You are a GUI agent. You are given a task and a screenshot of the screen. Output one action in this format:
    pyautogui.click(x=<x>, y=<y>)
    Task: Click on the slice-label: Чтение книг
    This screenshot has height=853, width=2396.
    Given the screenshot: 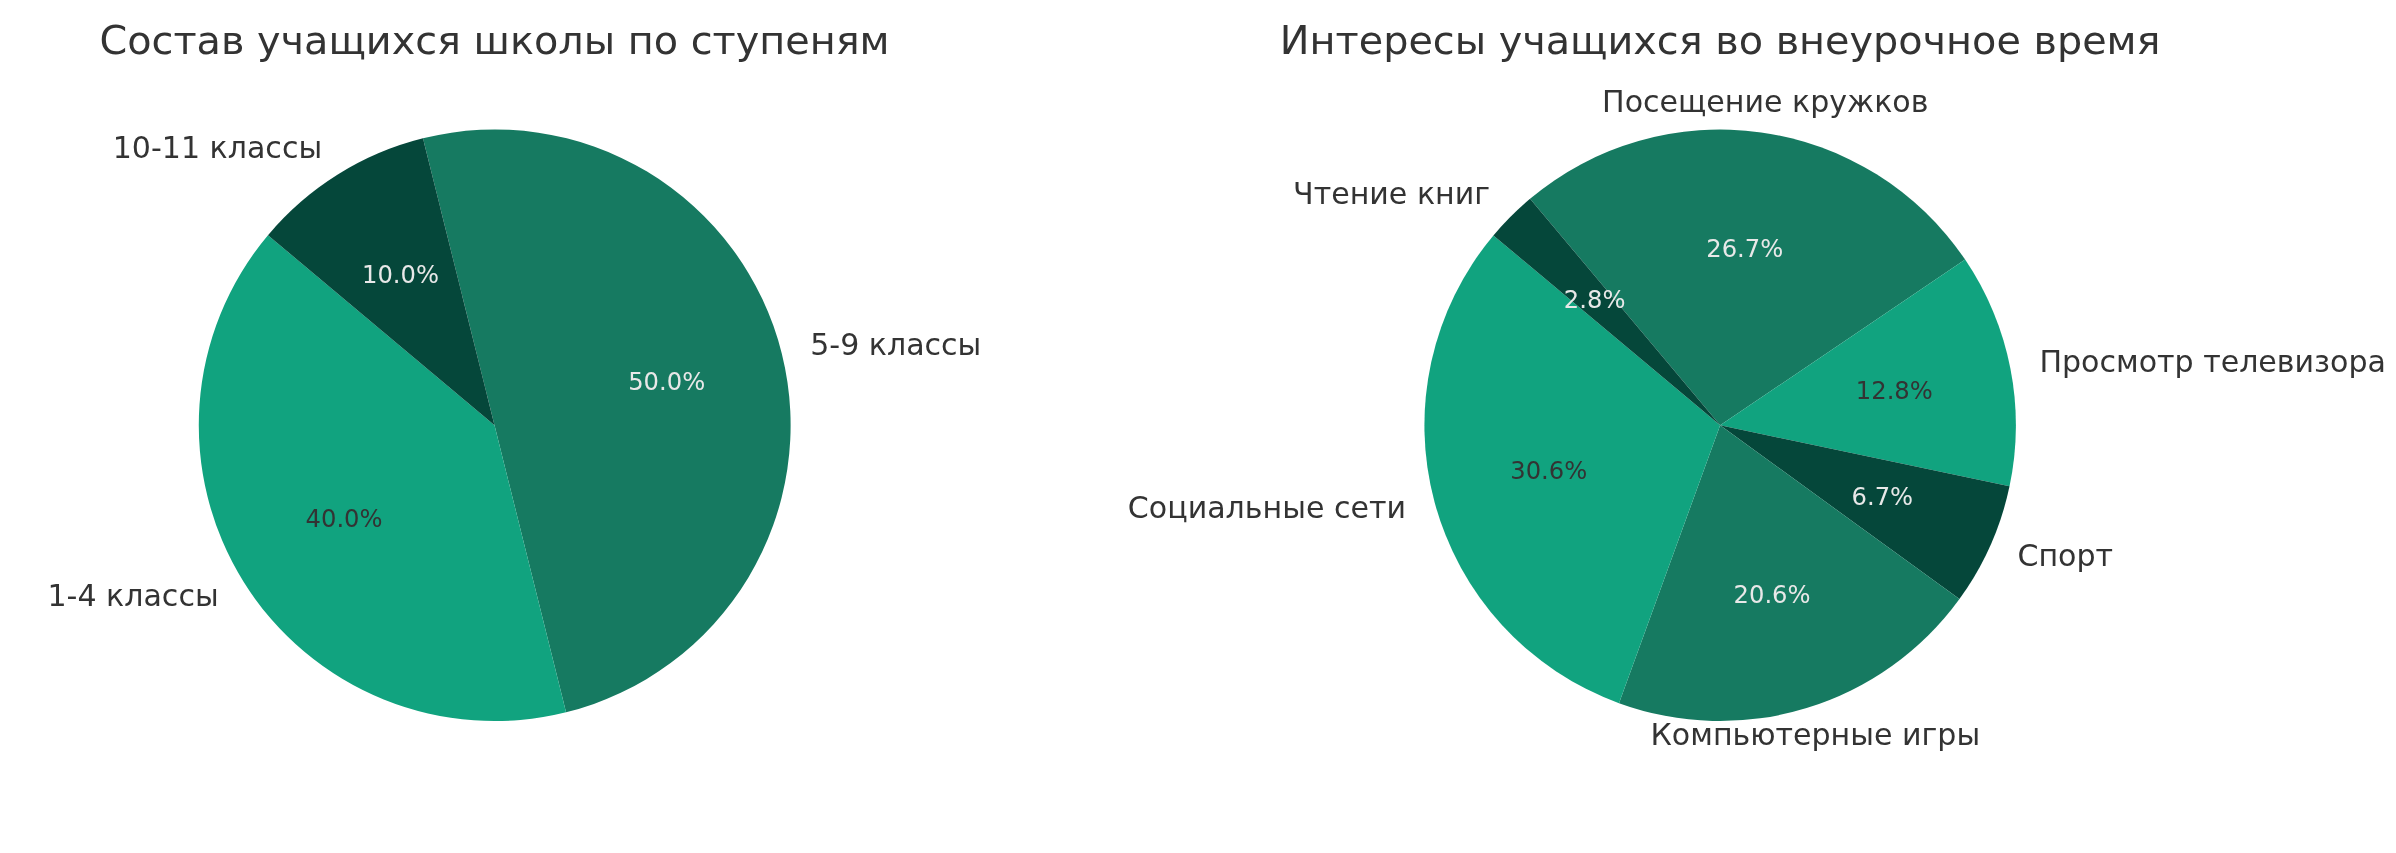 What is the action you would take?
    pyautogui.click(x=1391, y=194)
    